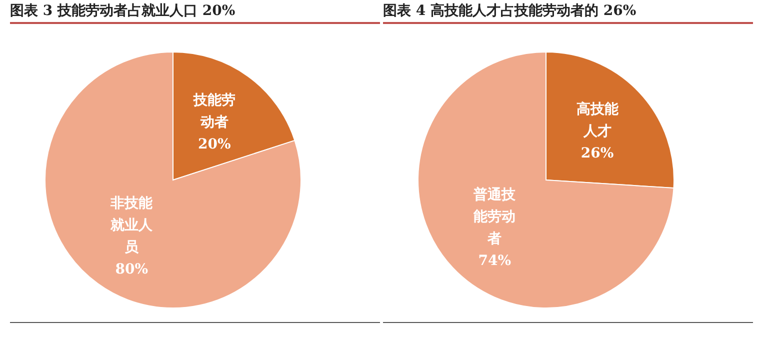  I want to click on slice-label: 高技能人才, so click(598, 120).